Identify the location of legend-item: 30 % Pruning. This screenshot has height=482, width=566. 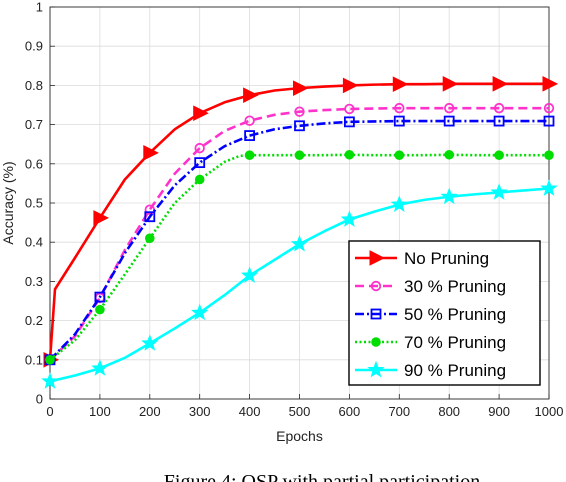
(430, 286).